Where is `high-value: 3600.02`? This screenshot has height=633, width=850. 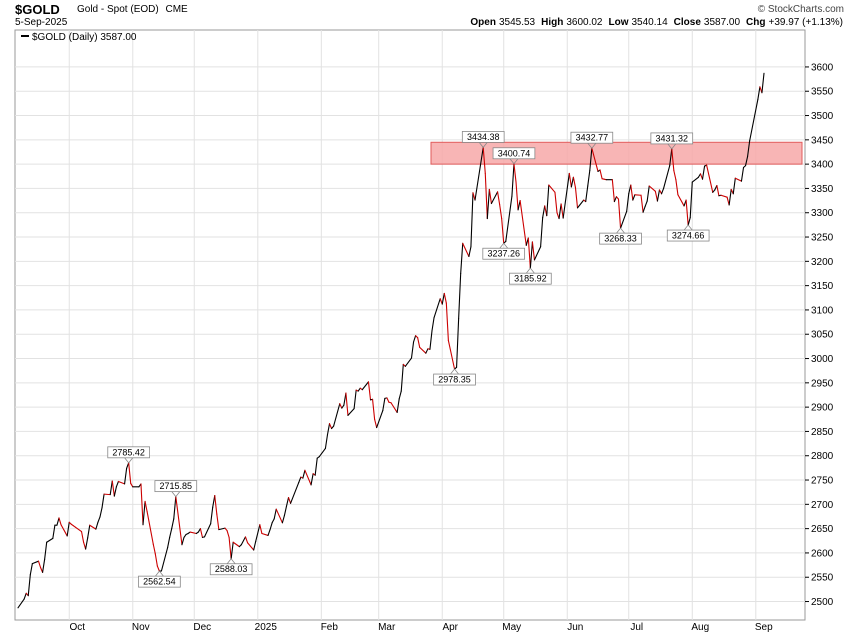 high-value: 3600.02 is located at coordinates (584, 22).